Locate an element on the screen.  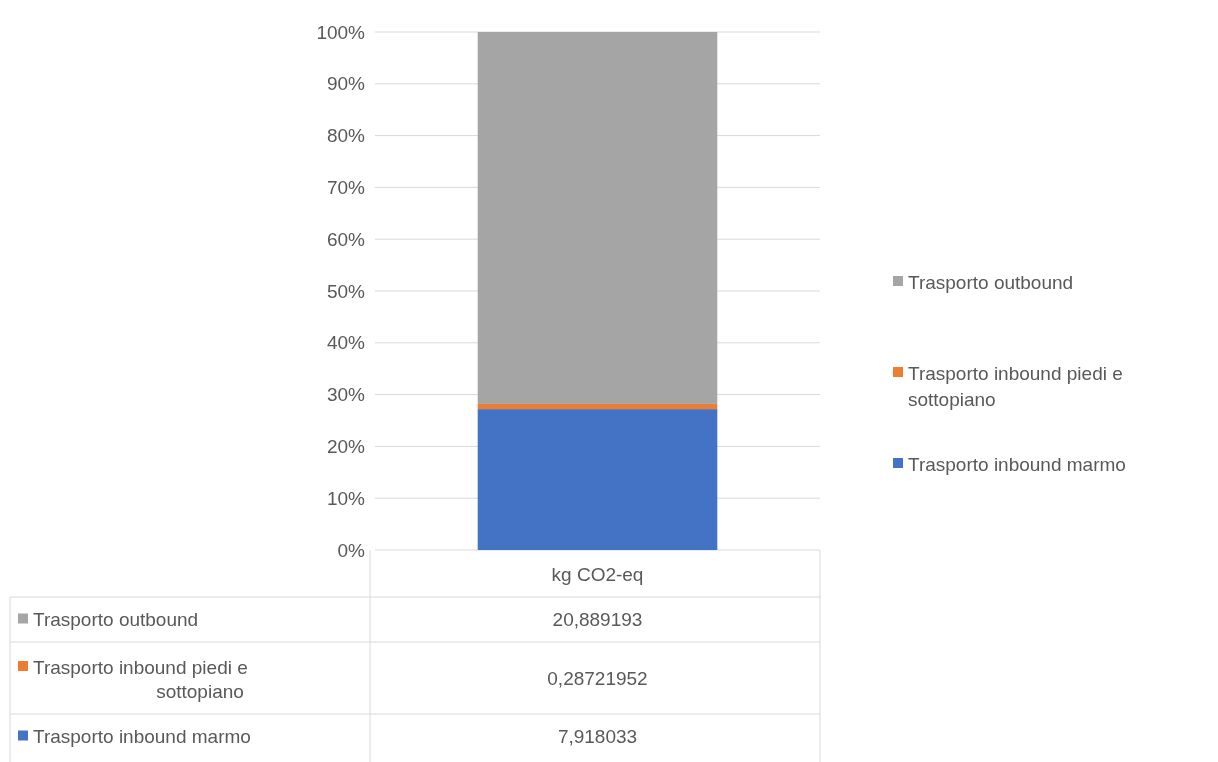
text: Trasporto outbound is located at coordinates (116, 620).